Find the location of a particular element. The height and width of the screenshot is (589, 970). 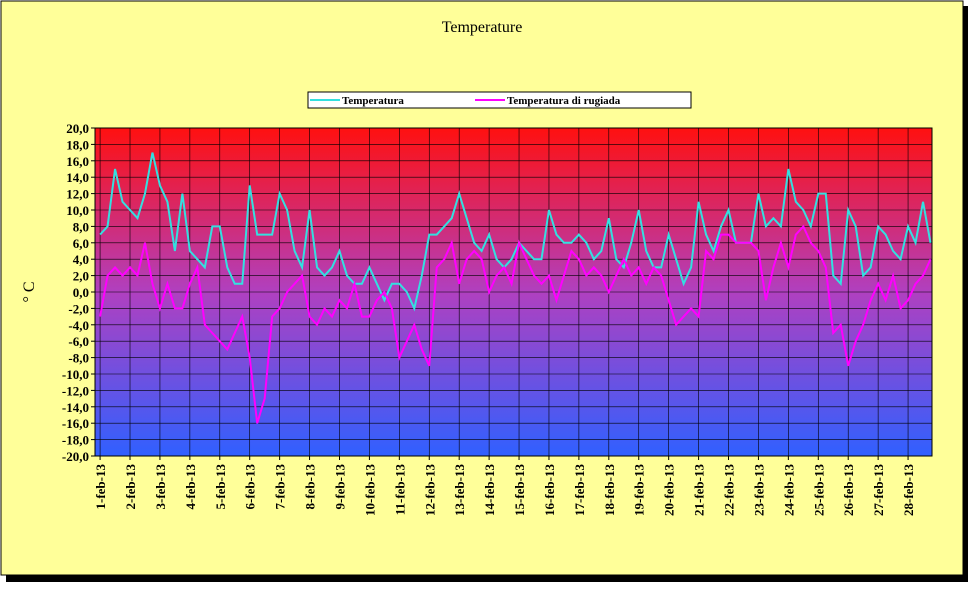

y-tick-label: -12,0 is located at coordinates (75, 390).